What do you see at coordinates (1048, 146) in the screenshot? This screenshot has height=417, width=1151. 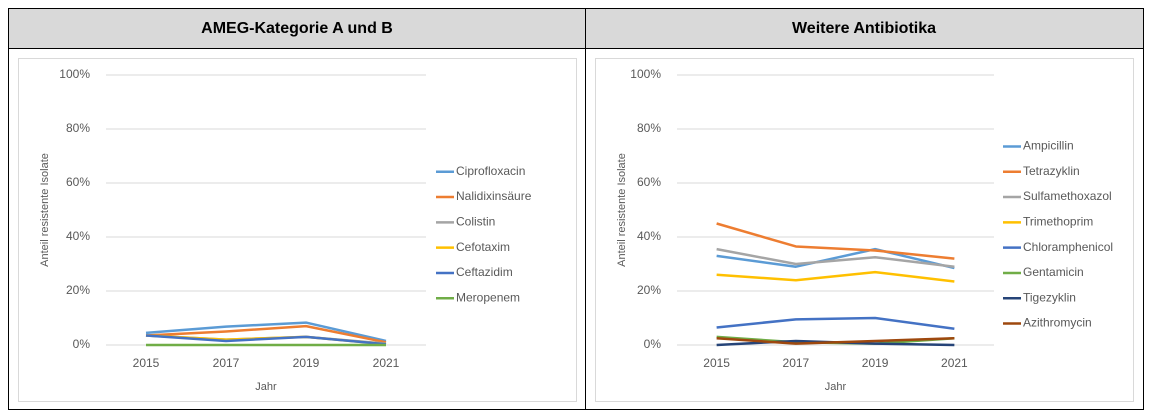 I see `legend-label: Ampicillin` at bounding box center [1048, 146].